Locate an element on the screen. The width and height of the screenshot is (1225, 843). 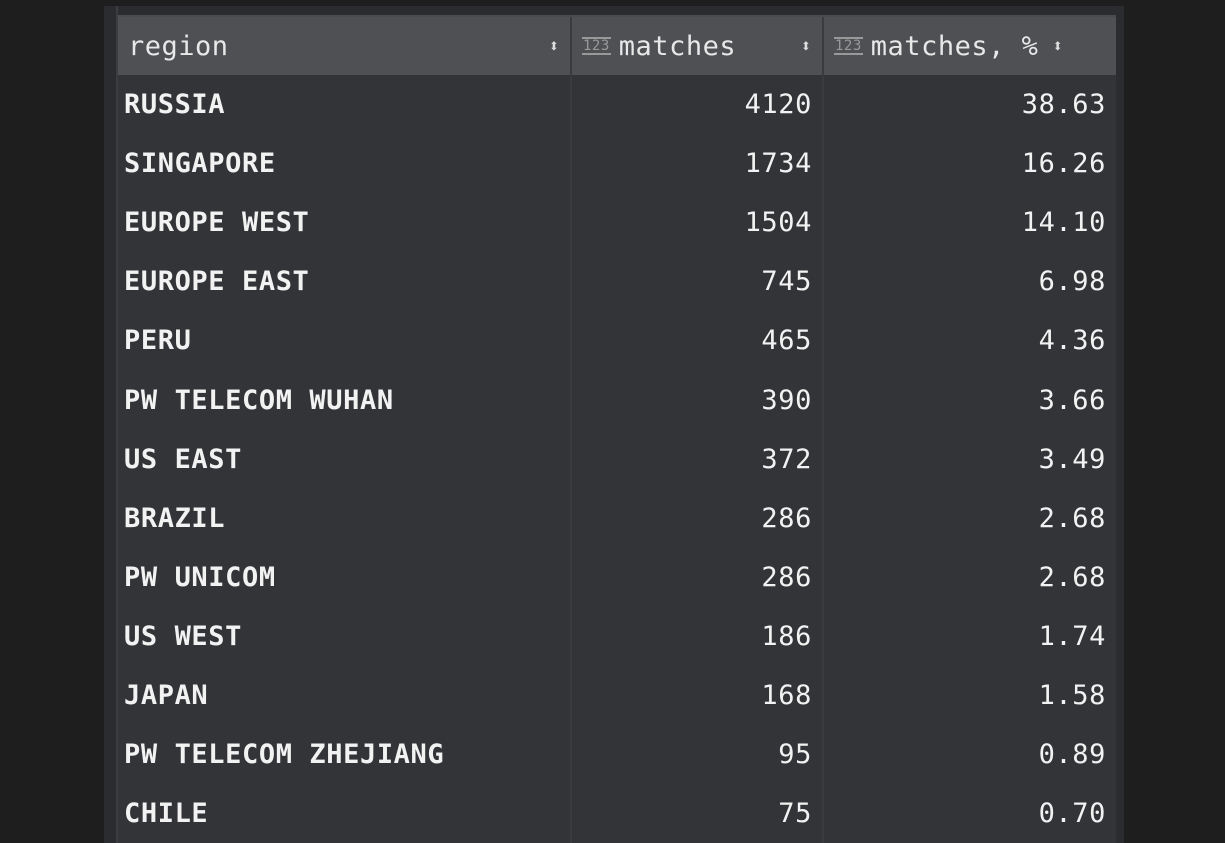
cell-matches: 4120 is located at coordinates (696, 105).